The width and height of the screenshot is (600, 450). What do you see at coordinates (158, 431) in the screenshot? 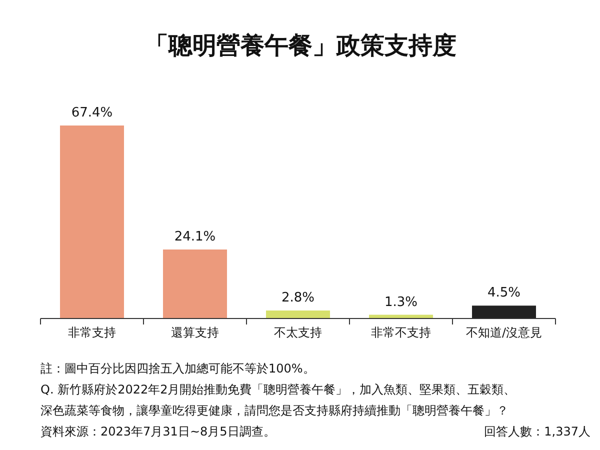
I see `source-note: 資料來源：2023年7月31日~8月5日調查。` at bounding box center [158, 431].